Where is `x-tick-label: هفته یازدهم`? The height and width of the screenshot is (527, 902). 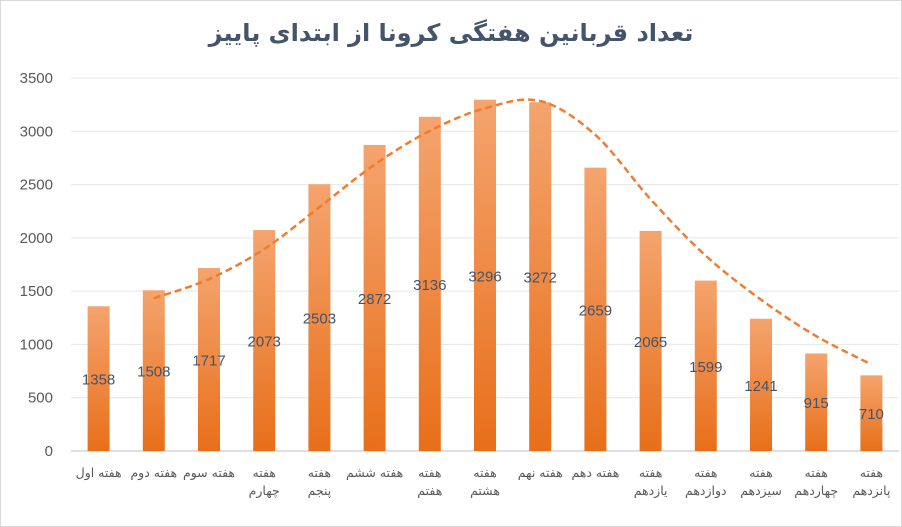 x-tick-label: هفته یازدهم is located at coordinates (651, 482).